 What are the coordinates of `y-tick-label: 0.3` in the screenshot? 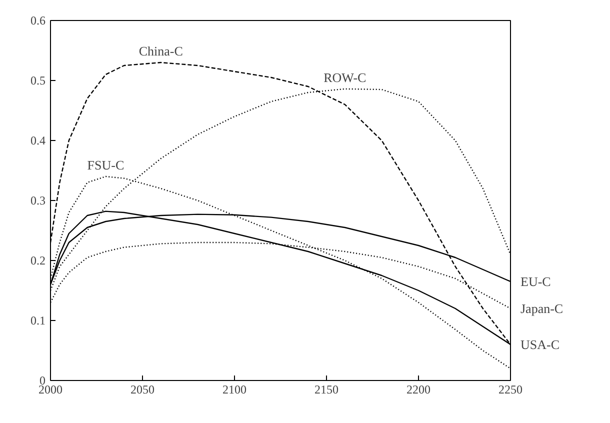 It's located at (38, 201).